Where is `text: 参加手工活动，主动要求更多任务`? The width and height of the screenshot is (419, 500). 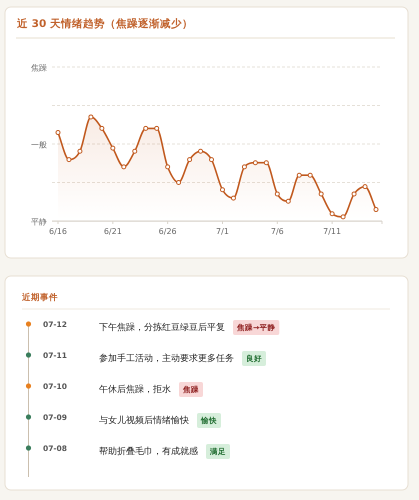 text: 参加手工活动，主动要求更多任务 is located at coordinates (166, 358).